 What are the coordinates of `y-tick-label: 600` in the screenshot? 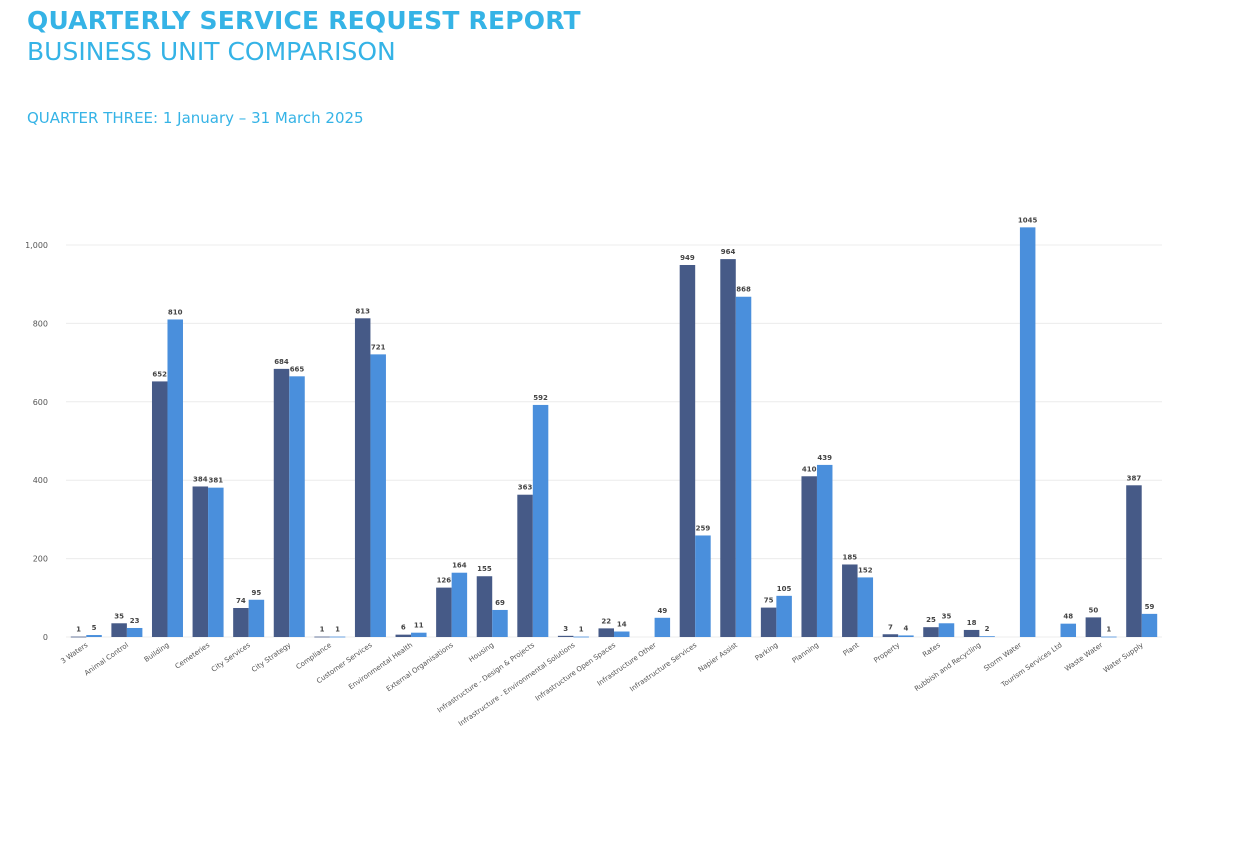 It's located at (40, 402).